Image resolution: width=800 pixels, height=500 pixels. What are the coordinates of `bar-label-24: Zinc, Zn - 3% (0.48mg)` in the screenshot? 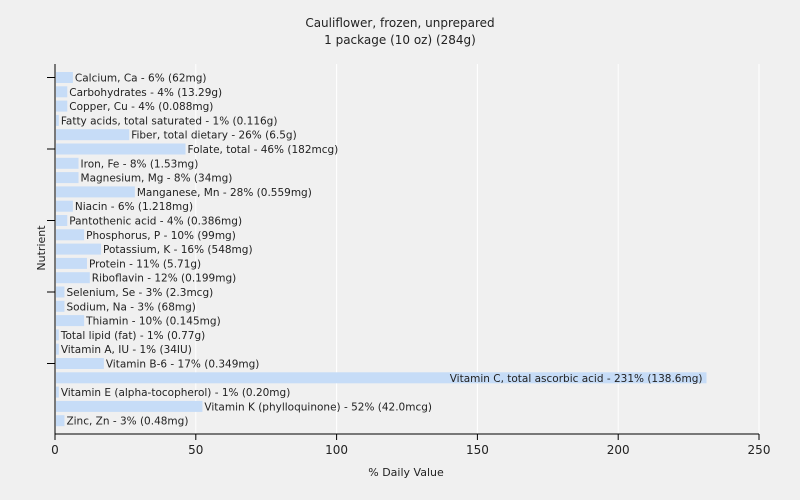 It's located at (127, 422).